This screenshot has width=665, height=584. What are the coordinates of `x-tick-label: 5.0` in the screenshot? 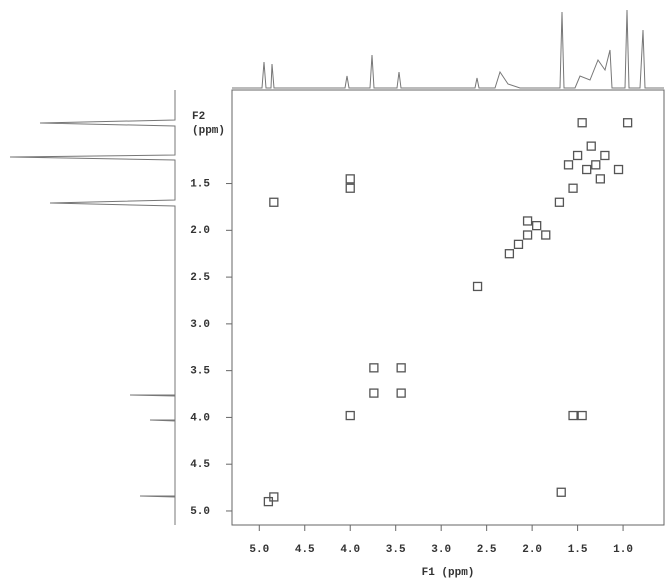 It's located at (259, 550).